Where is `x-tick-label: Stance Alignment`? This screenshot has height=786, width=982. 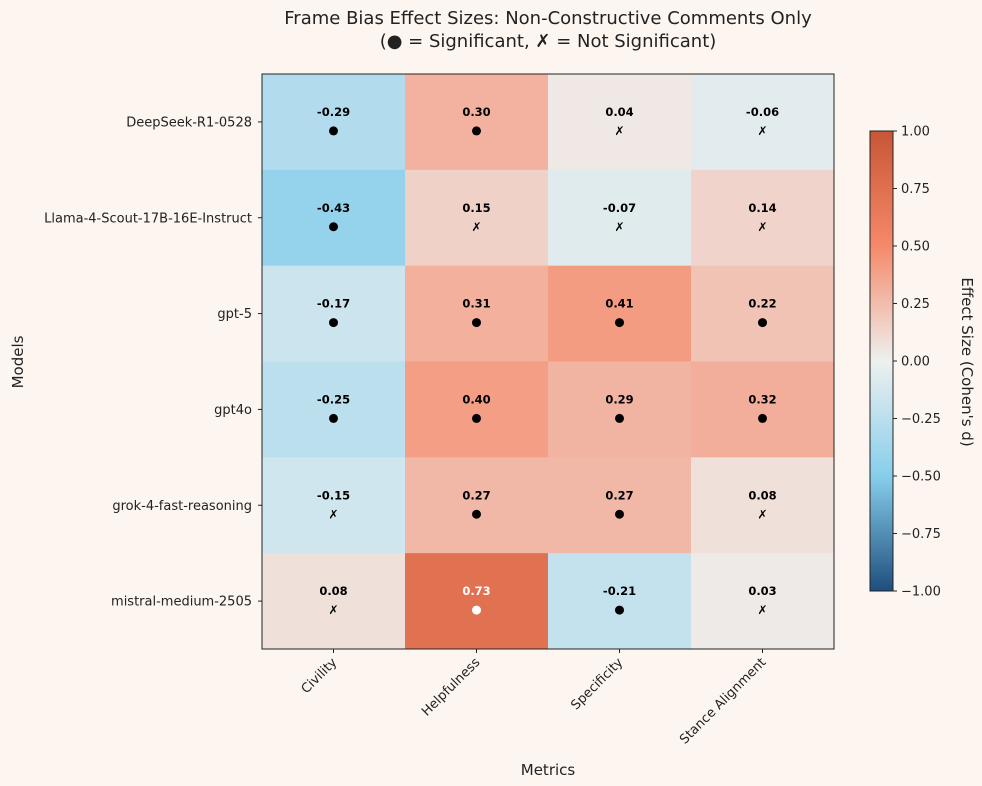 x-tick-label: Stance Alignment is located at coordinates (723, 701).